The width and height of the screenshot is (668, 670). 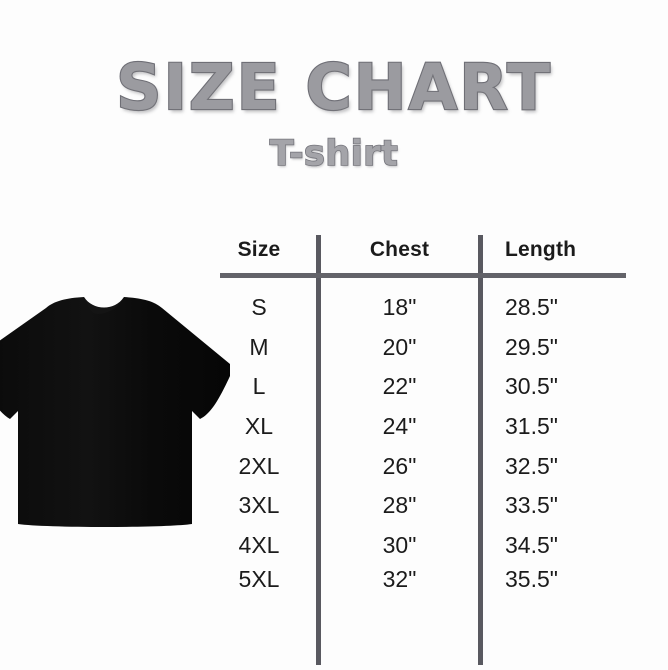 I want to click on cell-chest: 20", so click(x=399, y=347).